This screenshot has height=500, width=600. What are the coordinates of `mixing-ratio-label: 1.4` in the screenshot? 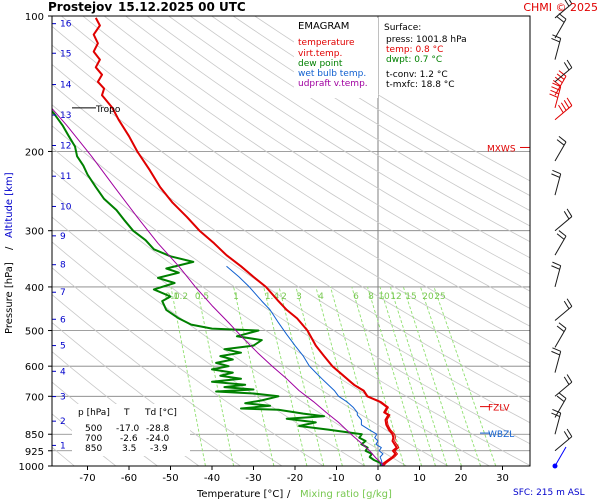 It's located at (272, 297).